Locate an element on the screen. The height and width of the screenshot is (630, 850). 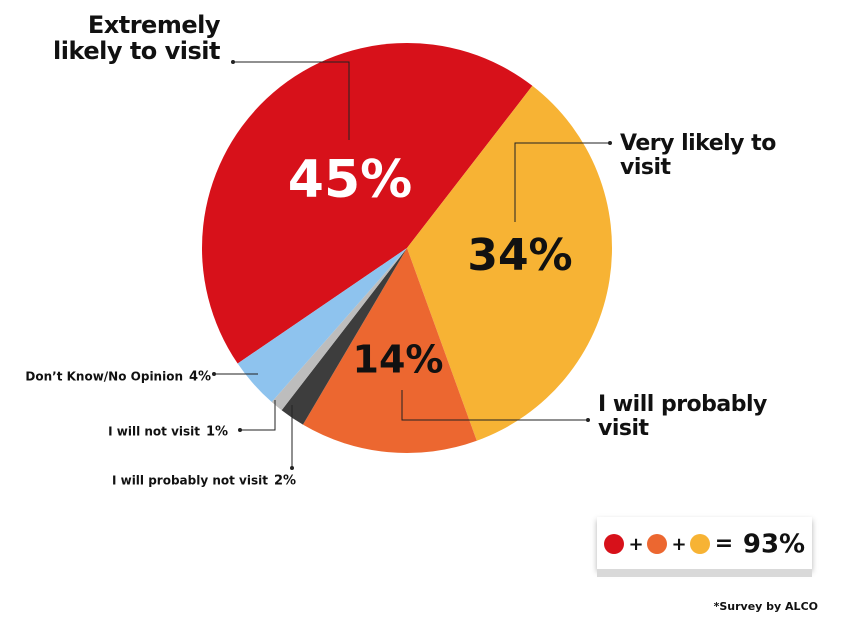
value-label: 14% is located at coordinates (398, 360).